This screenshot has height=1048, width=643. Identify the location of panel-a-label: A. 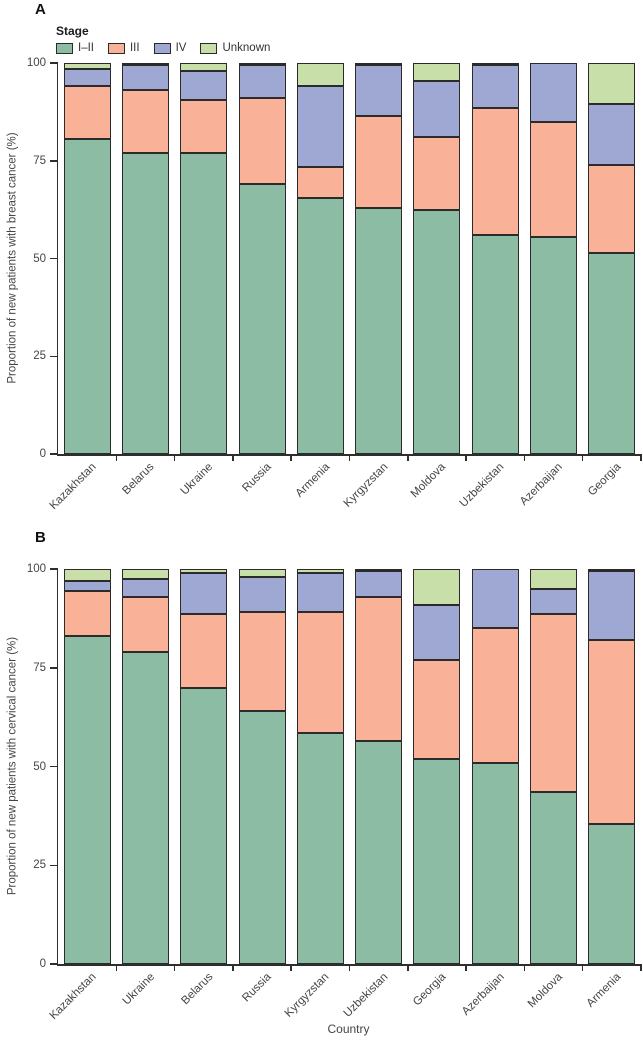
(40, 9).